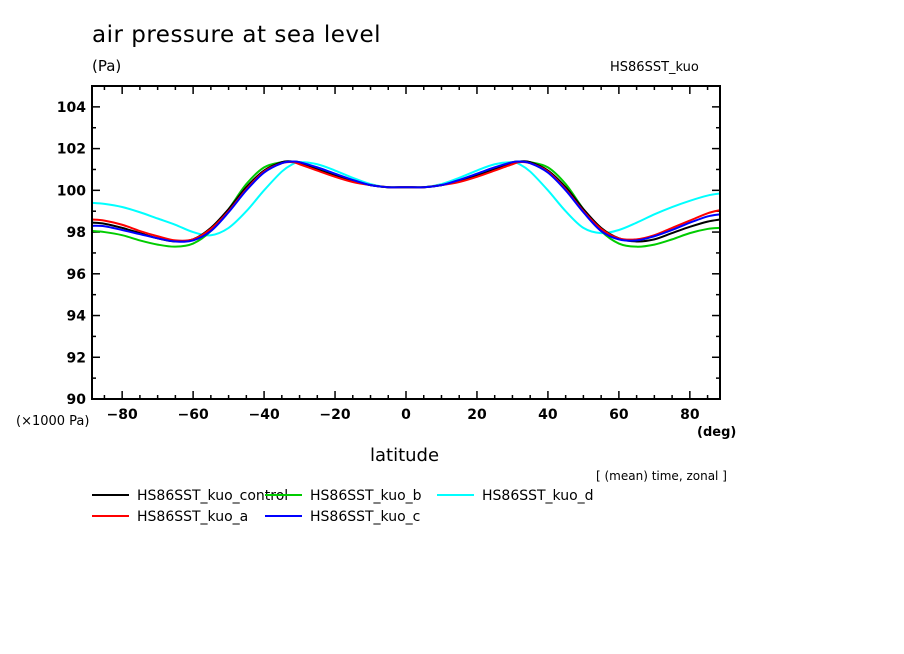  Describe the element at coordinates (122, 415) in the screenshot. I see `x-tick-label: −80` at that location.